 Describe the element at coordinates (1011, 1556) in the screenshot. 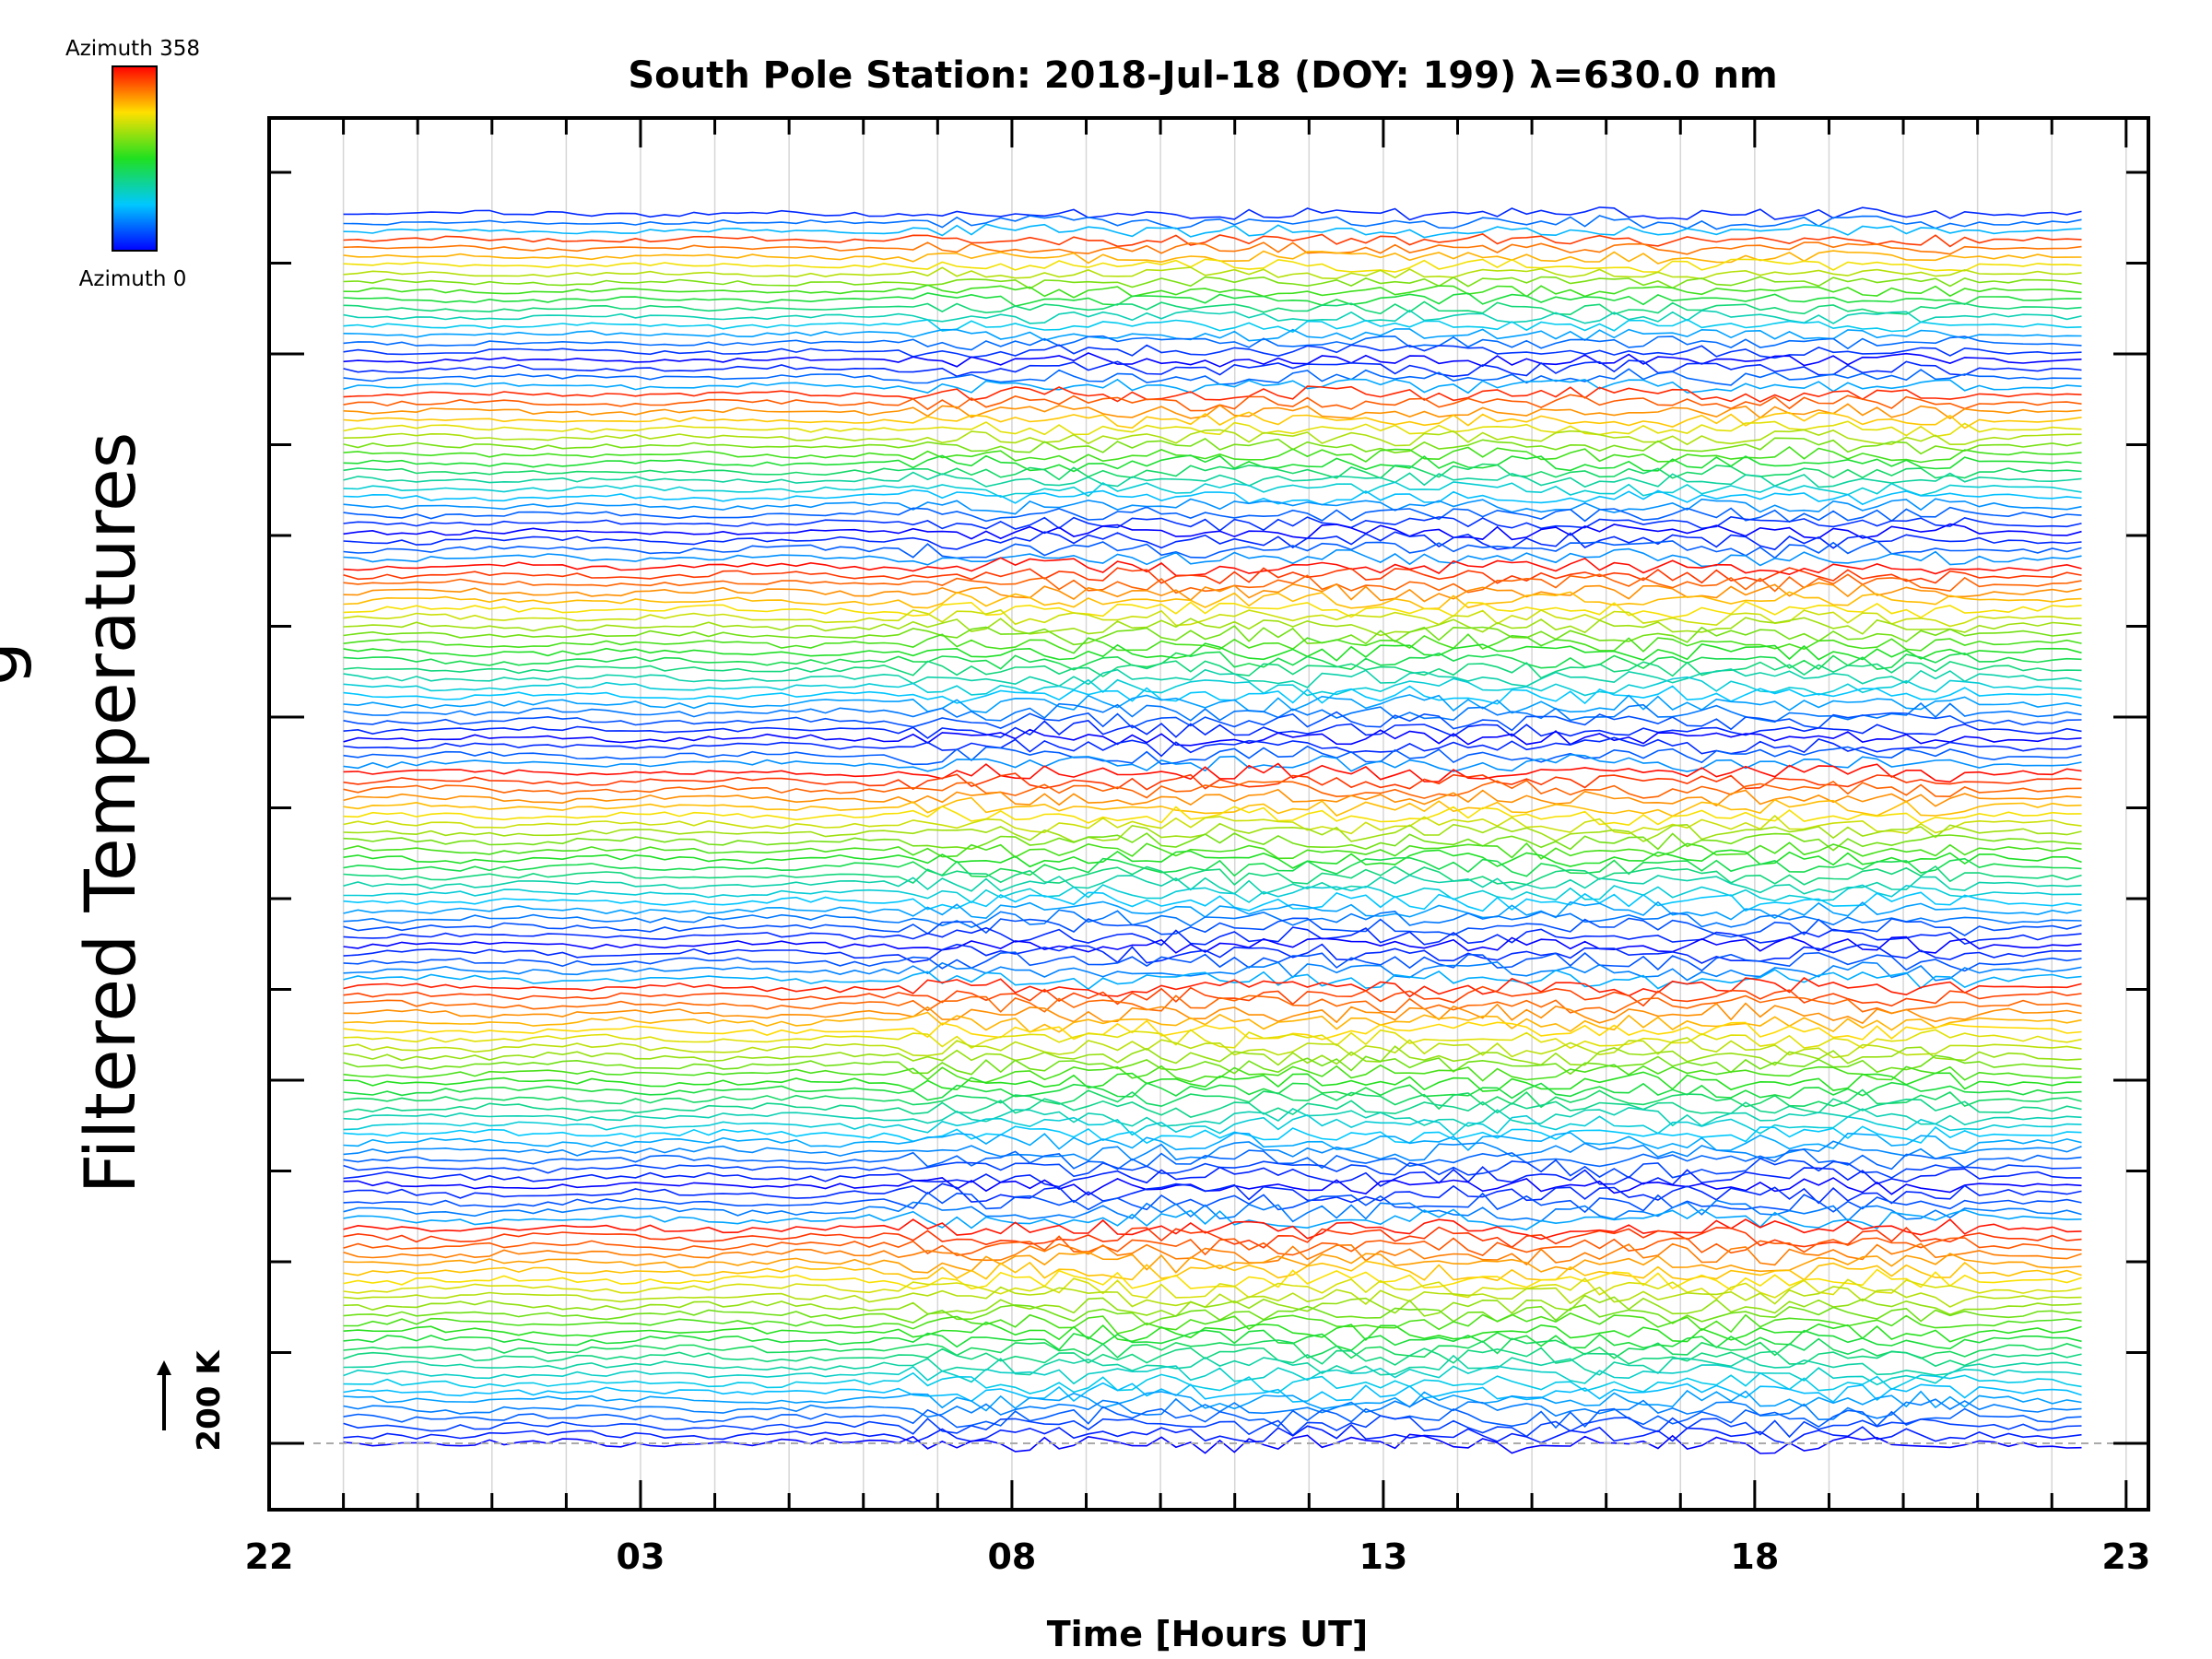

I see `x-tick-label: 08` at that location.